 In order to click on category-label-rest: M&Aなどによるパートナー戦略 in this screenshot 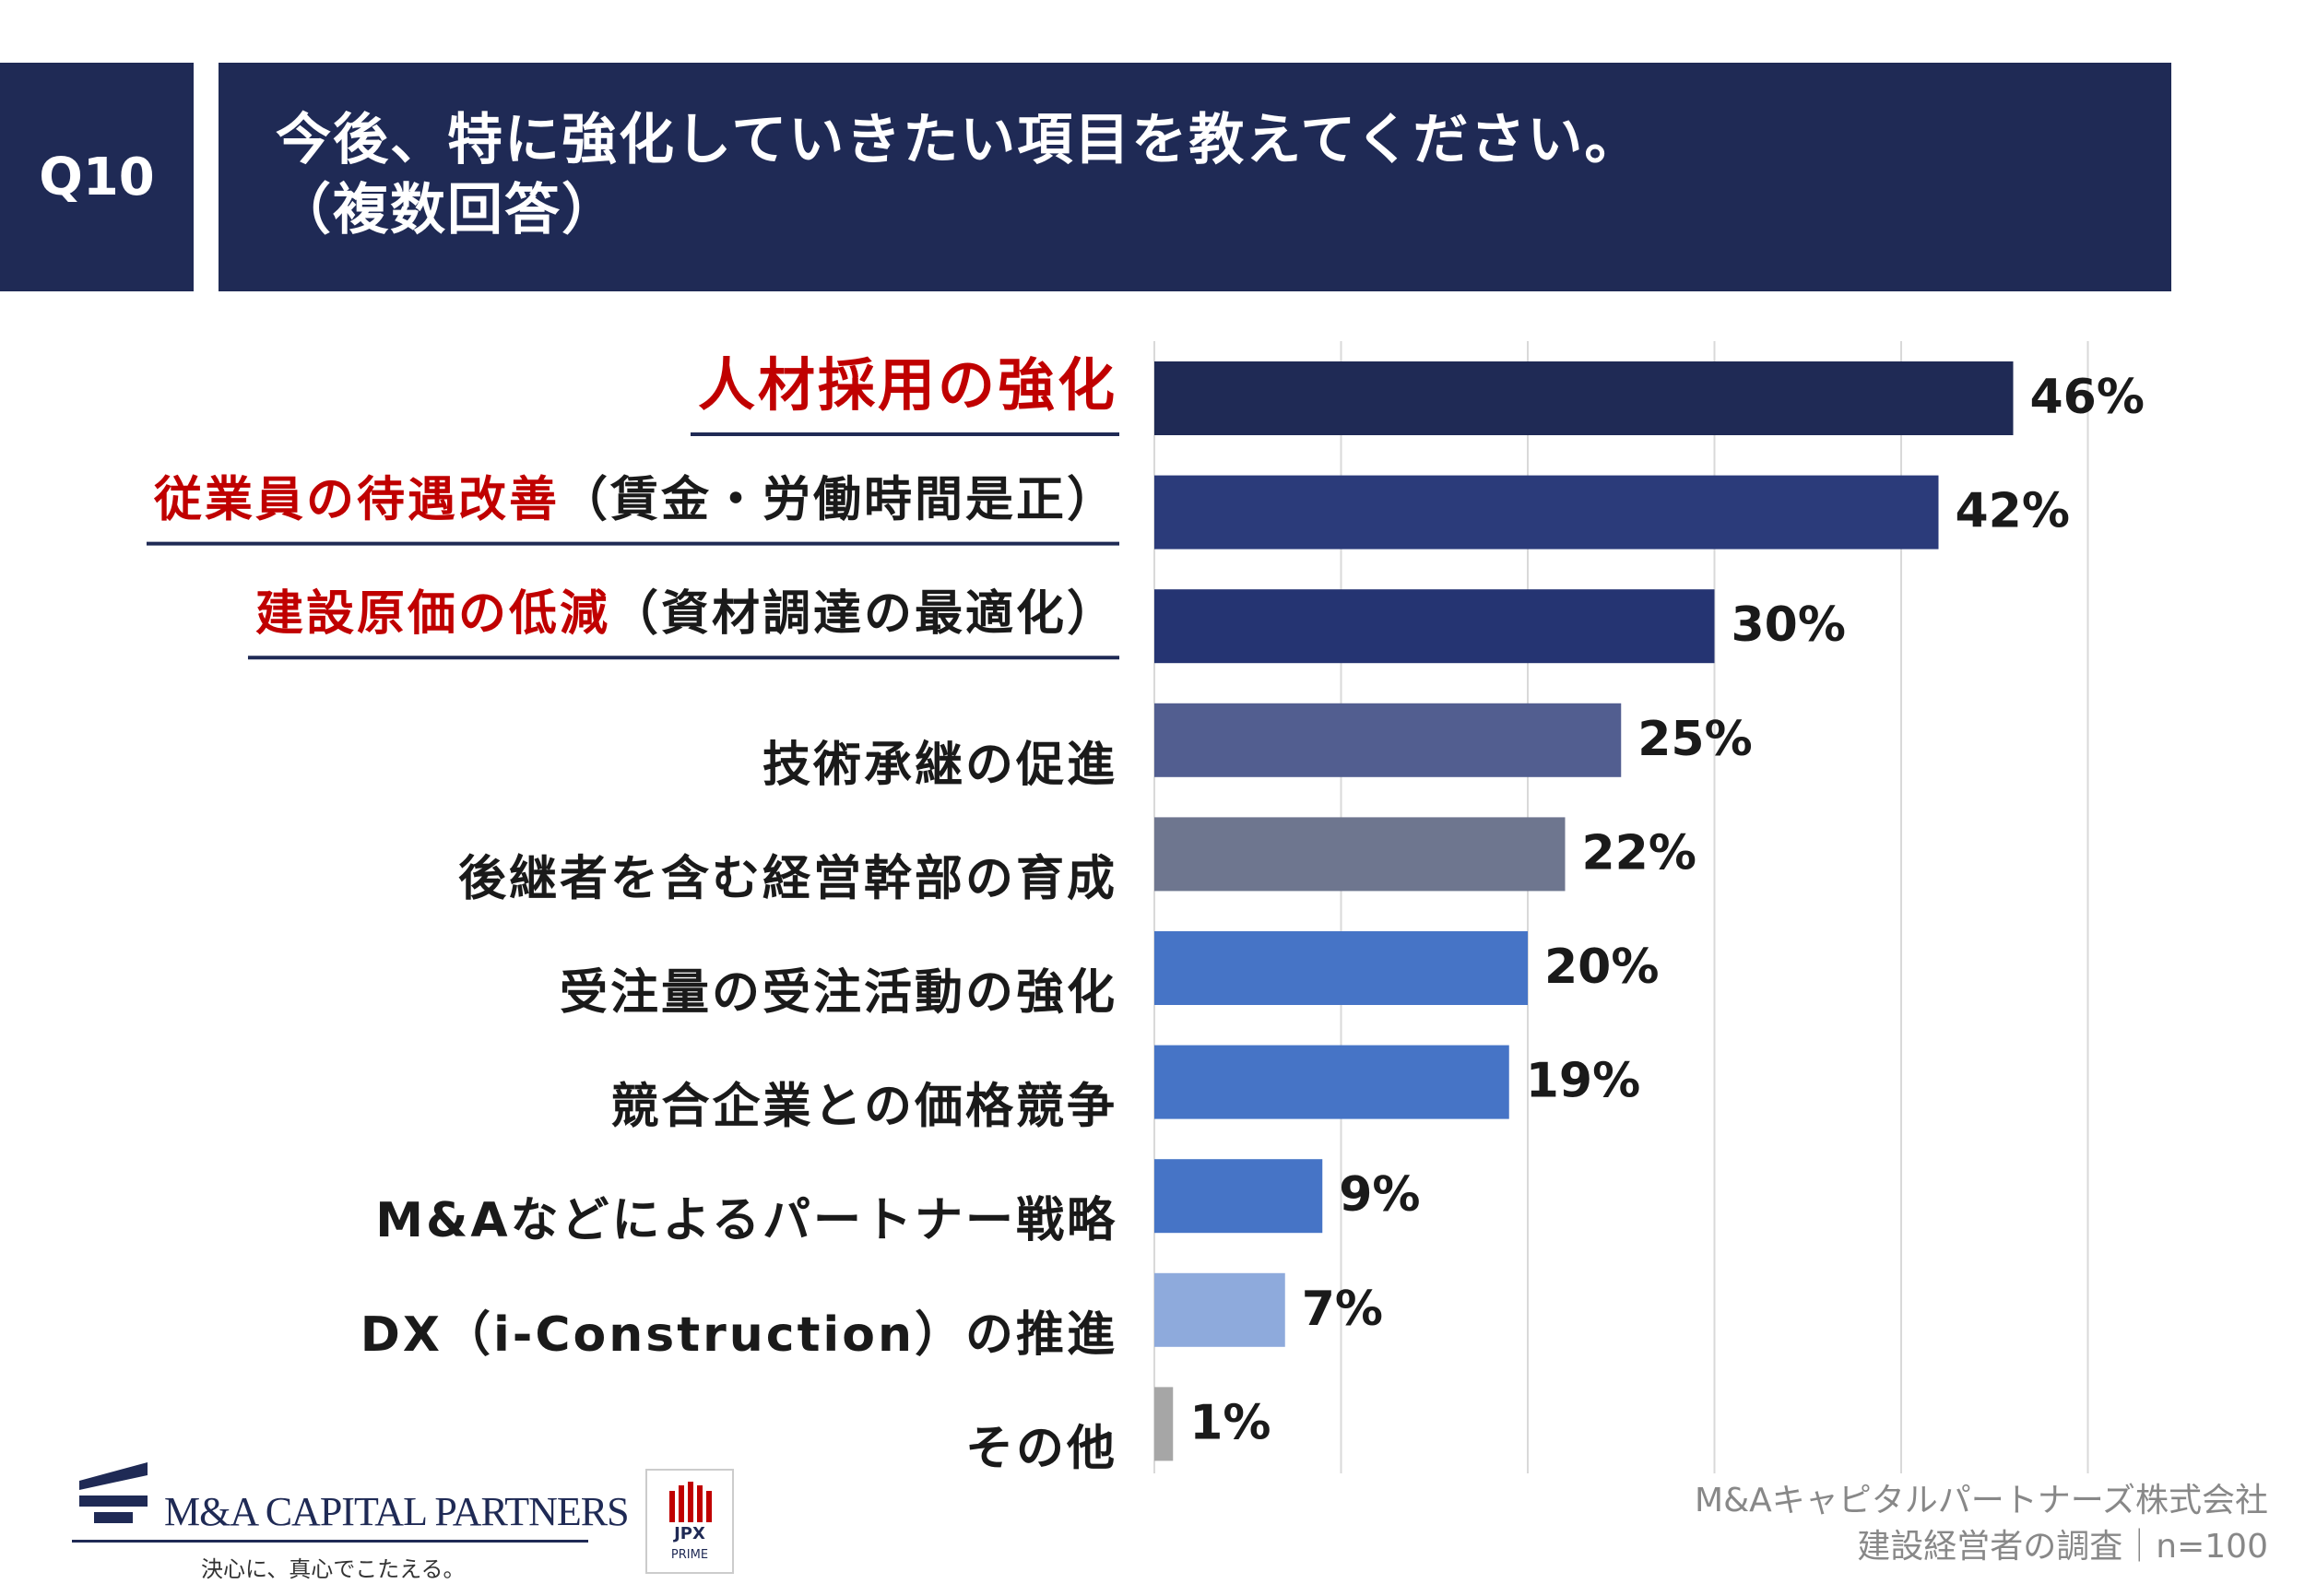, I will do `click(746, 1220)`.